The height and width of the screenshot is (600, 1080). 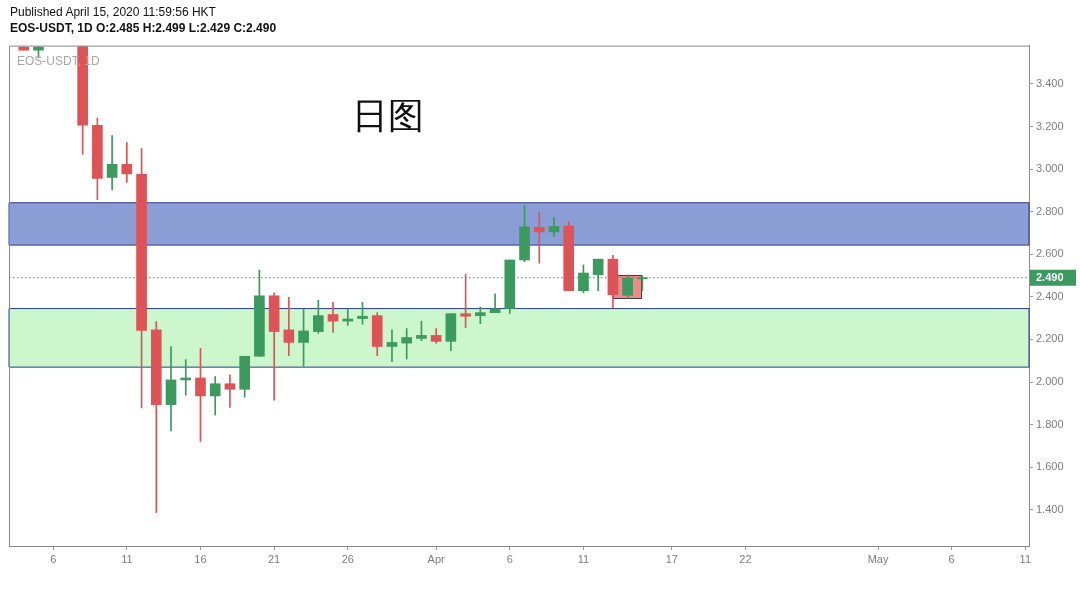 I want to click on y-tick-label: 3.200, so click(x=1050, y=125).